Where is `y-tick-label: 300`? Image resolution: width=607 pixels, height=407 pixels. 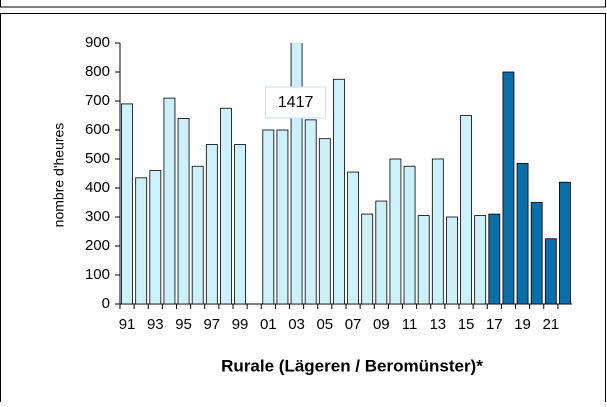
y-tick-label: 300 is located at coordinates (97, 216).